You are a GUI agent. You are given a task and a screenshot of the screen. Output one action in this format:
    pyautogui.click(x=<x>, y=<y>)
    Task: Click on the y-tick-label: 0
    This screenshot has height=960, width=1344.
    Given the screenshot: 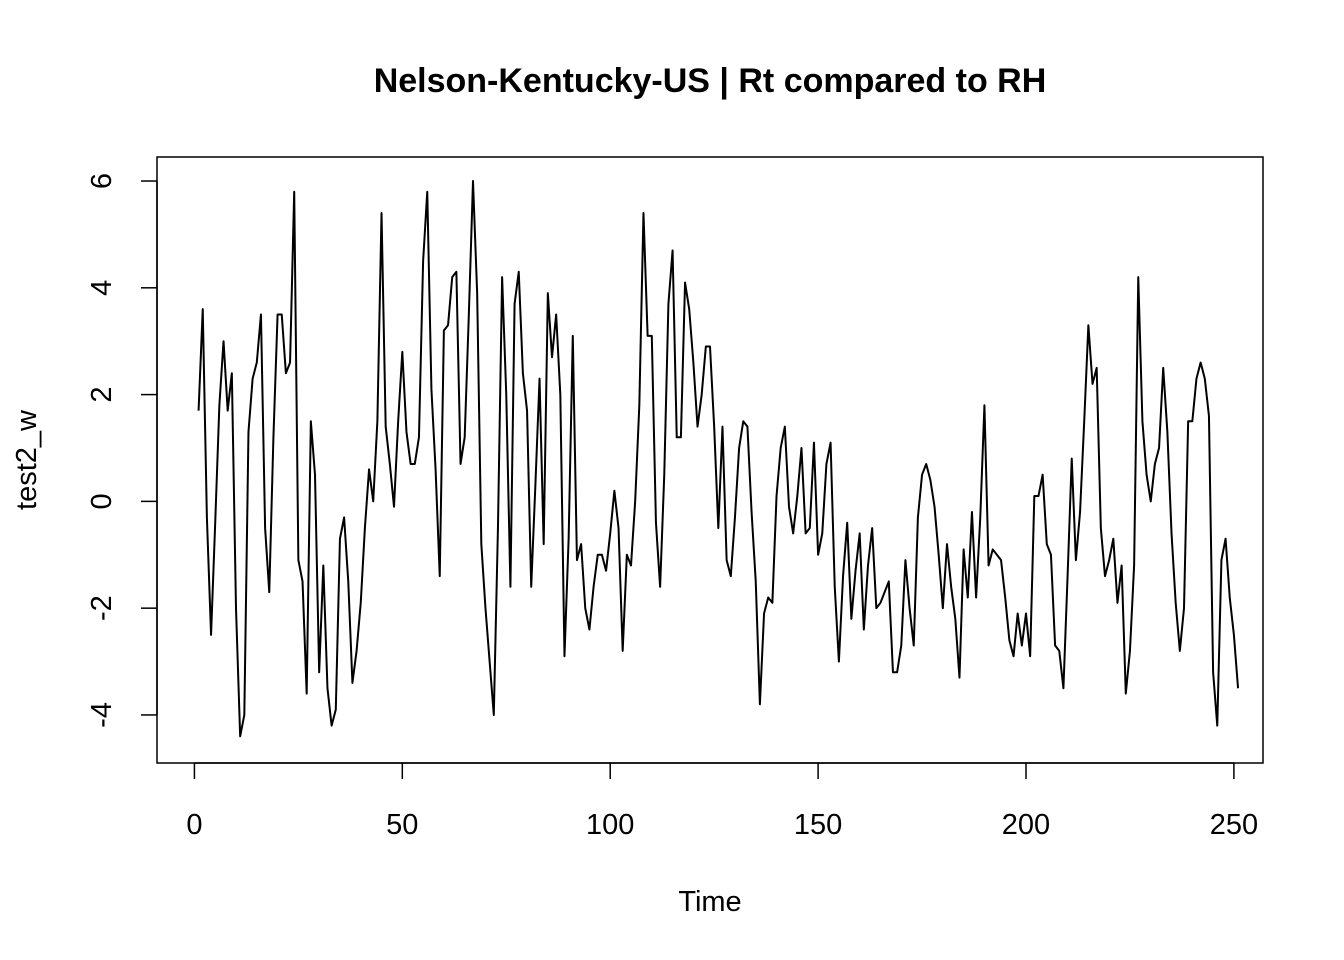 What is the action you would take?
    pyautogui.click(x=102, y=501)
    